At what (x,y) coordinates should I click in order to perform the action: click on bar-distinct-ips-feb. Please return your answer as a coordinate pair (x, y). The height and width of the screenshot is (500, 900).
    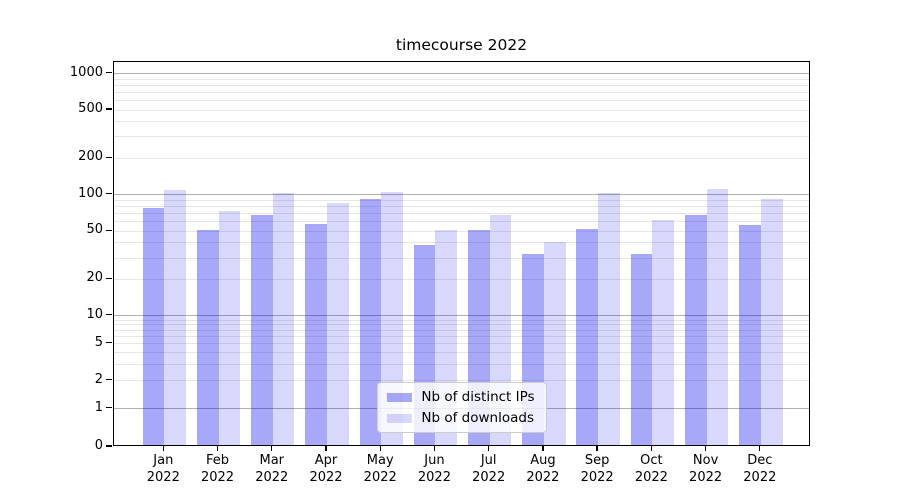
    Looking at the image, I should click on (207, 337).